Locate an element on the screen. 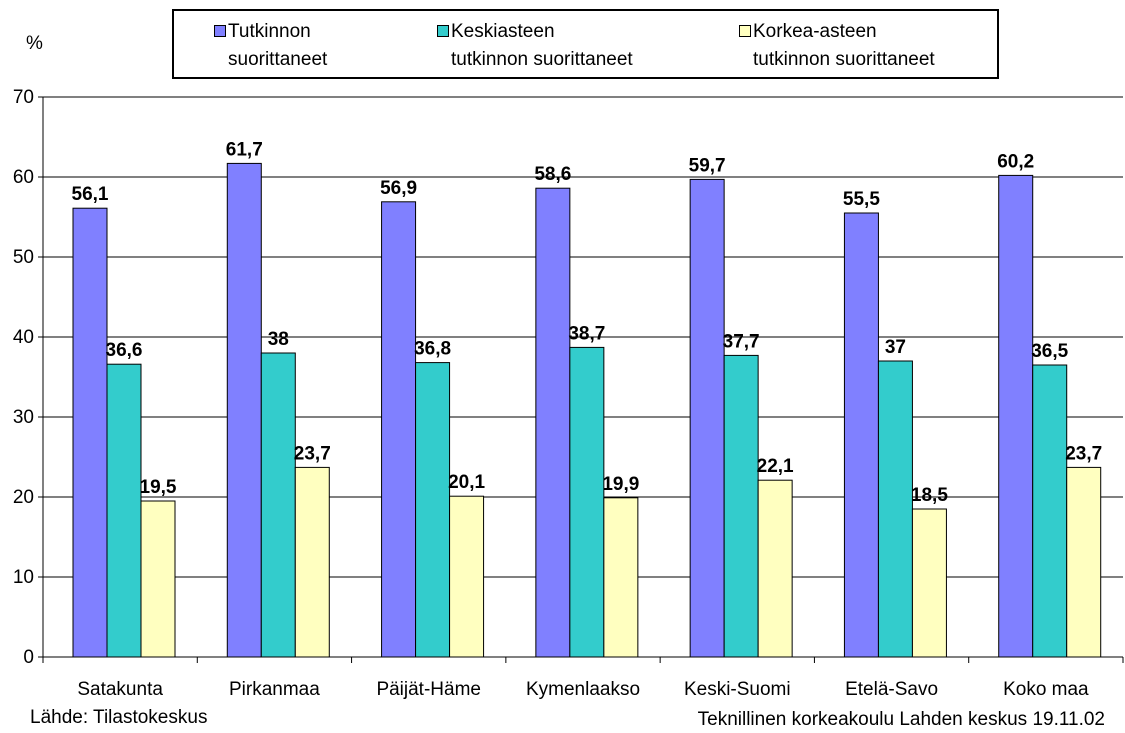 This screenshot has height=733, width=1125. bar-value-label: 36,6 is located at coordinates (124, 350).